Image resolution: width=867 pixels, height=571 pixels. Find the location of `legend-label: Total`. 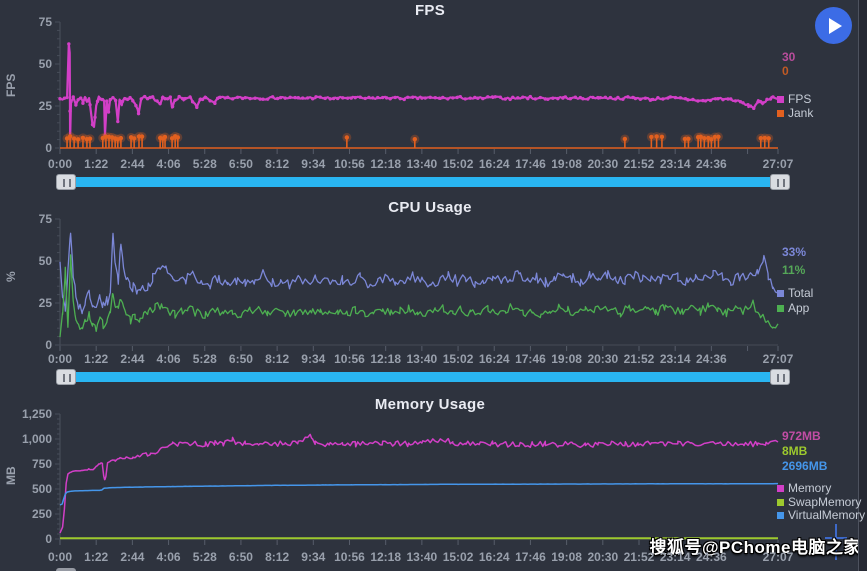

legend-label: Total is located at coordinates (801, 293).